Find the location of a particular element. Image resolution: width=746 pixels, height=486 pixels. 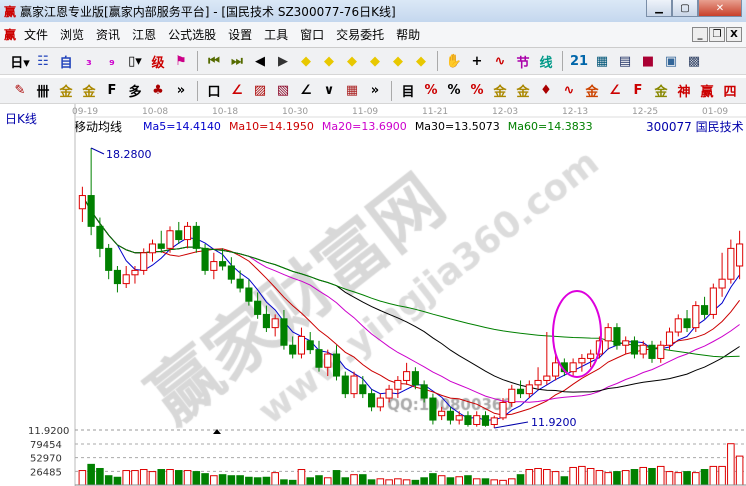

toolbar-button-icon: ▩ is located at coordinates (694, 61).